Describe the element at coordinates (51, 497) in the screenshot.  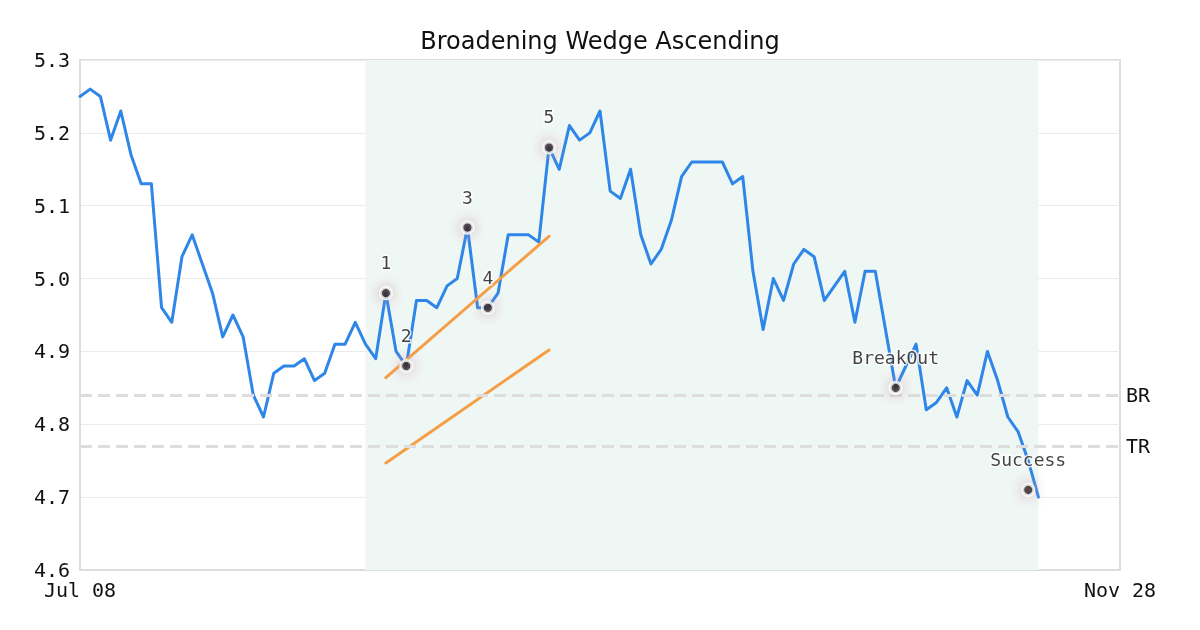
I see `y-tick-label: 4.7` at that location.